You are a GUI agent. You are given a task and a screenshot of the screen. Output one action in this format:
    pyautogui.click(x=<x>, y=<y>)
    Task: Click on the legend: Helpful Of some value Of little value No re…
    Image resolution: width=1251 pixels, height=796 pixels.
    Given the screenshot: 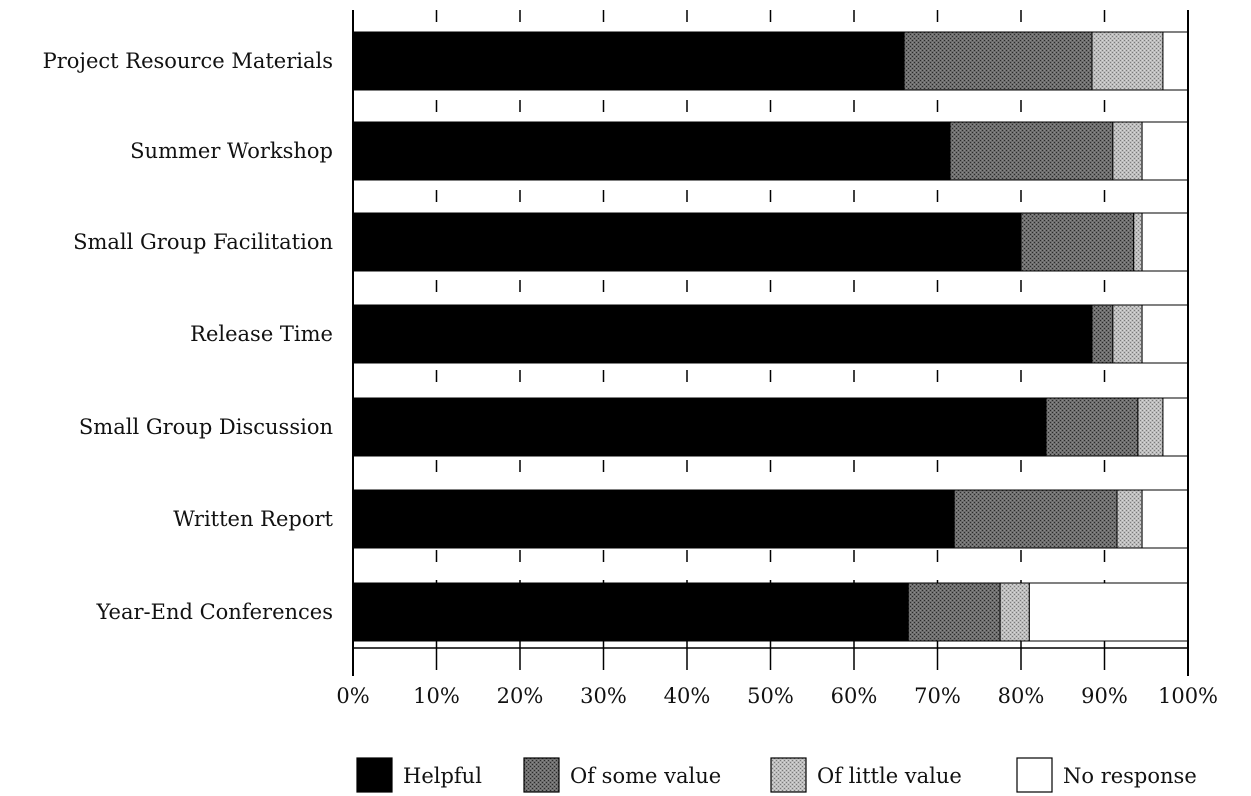 What is the action you would take?
    pyautogui.click(x=776, y=775)
    